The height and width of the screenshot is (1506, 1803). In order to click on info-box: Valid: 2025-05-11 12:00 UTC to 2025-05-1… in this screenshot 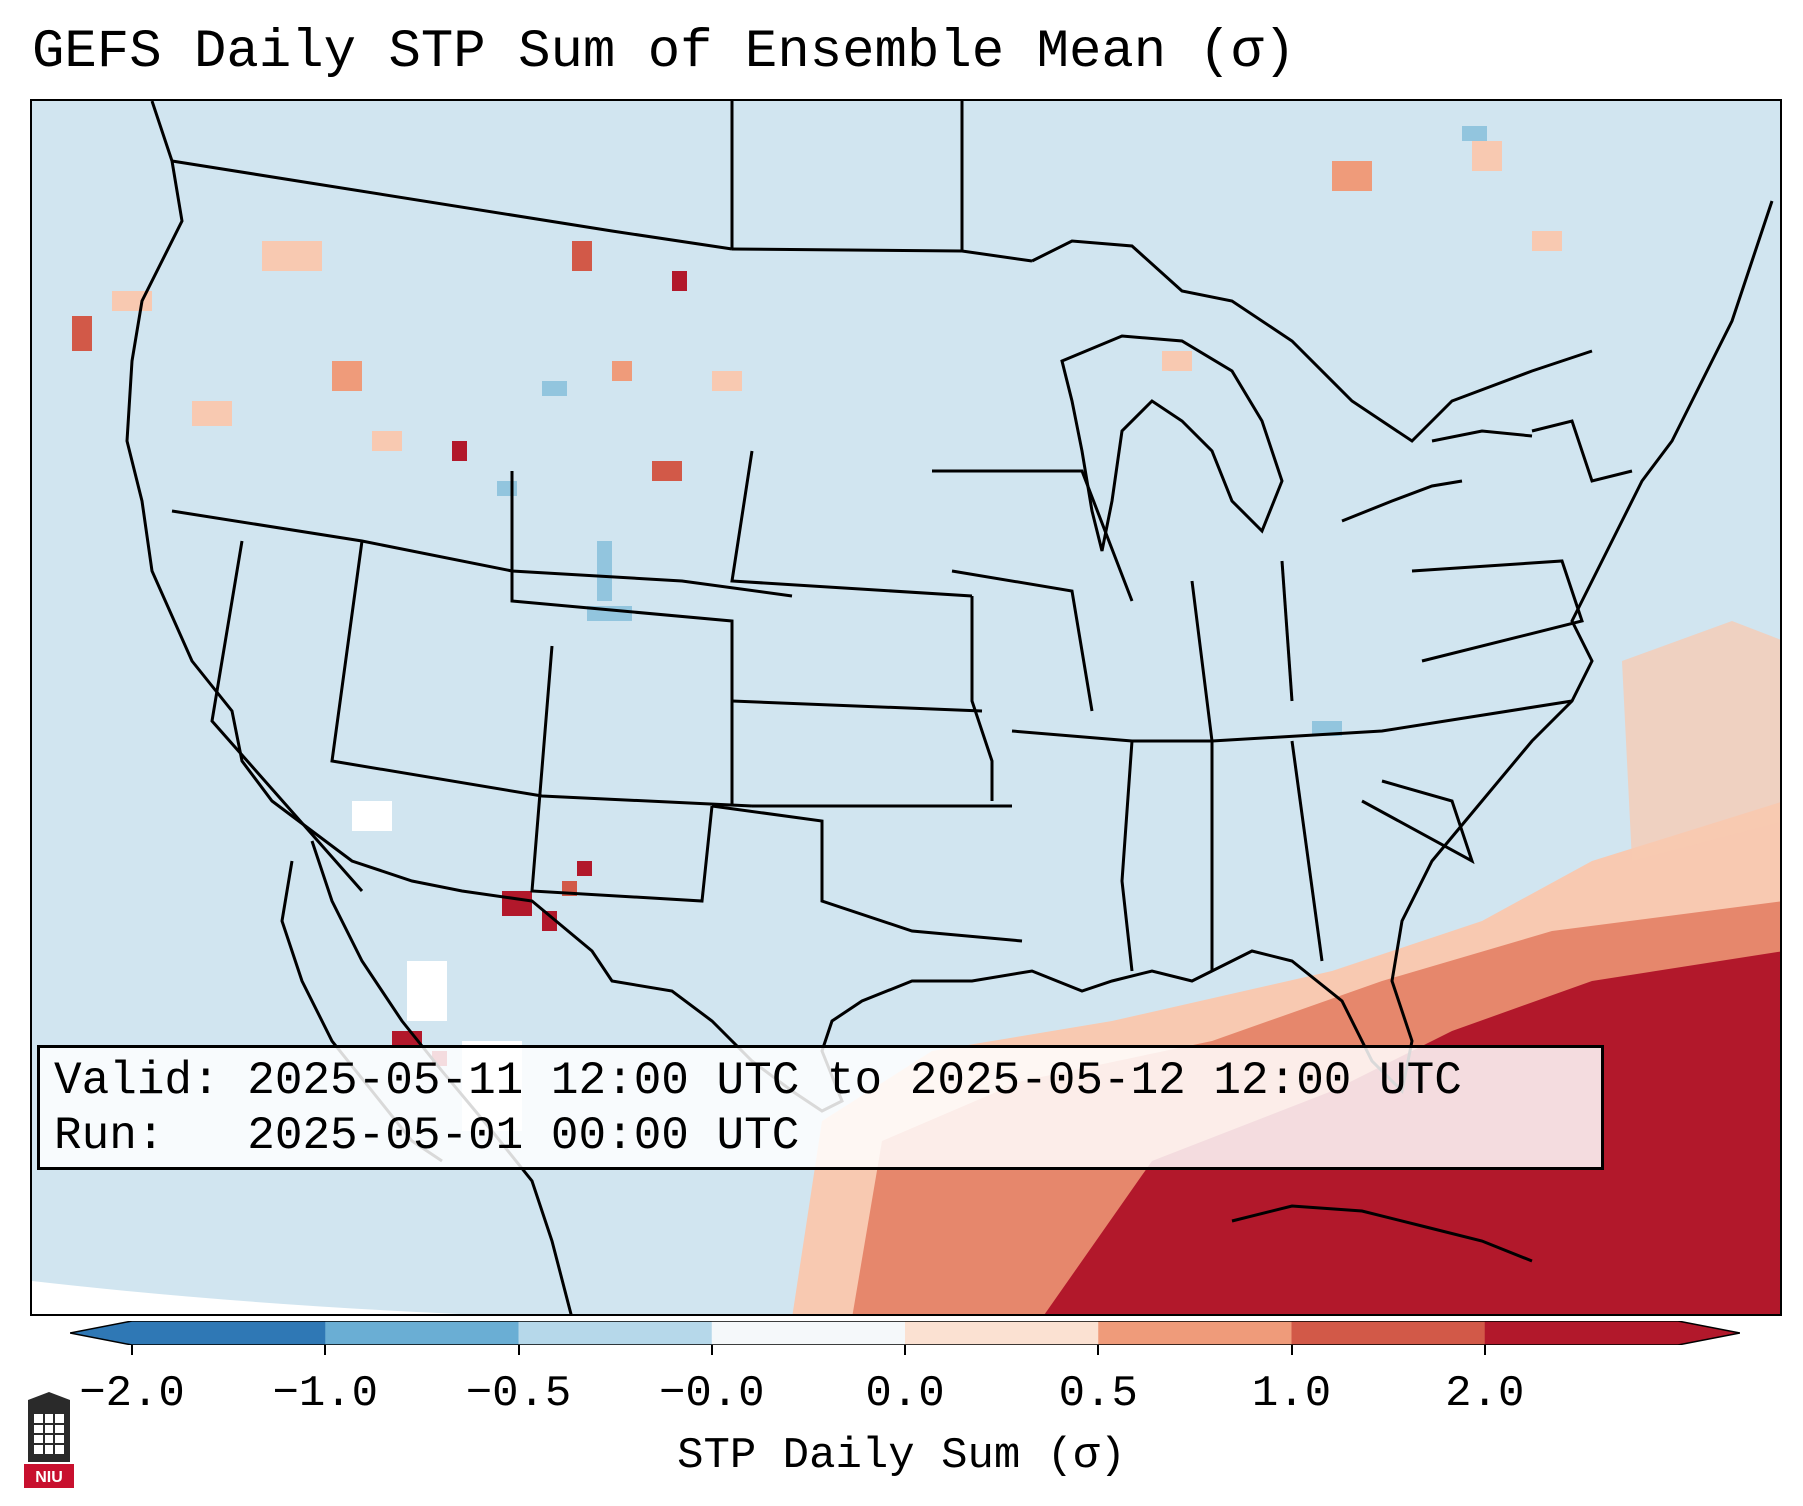, I will do `click(820, 1107)`.